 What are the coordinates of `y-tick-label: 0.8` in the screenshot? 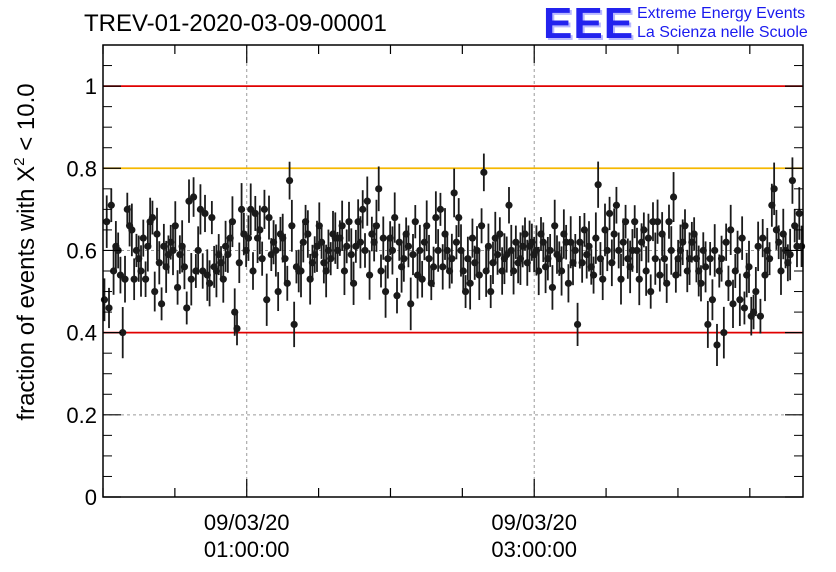 It's located at (81, 168).